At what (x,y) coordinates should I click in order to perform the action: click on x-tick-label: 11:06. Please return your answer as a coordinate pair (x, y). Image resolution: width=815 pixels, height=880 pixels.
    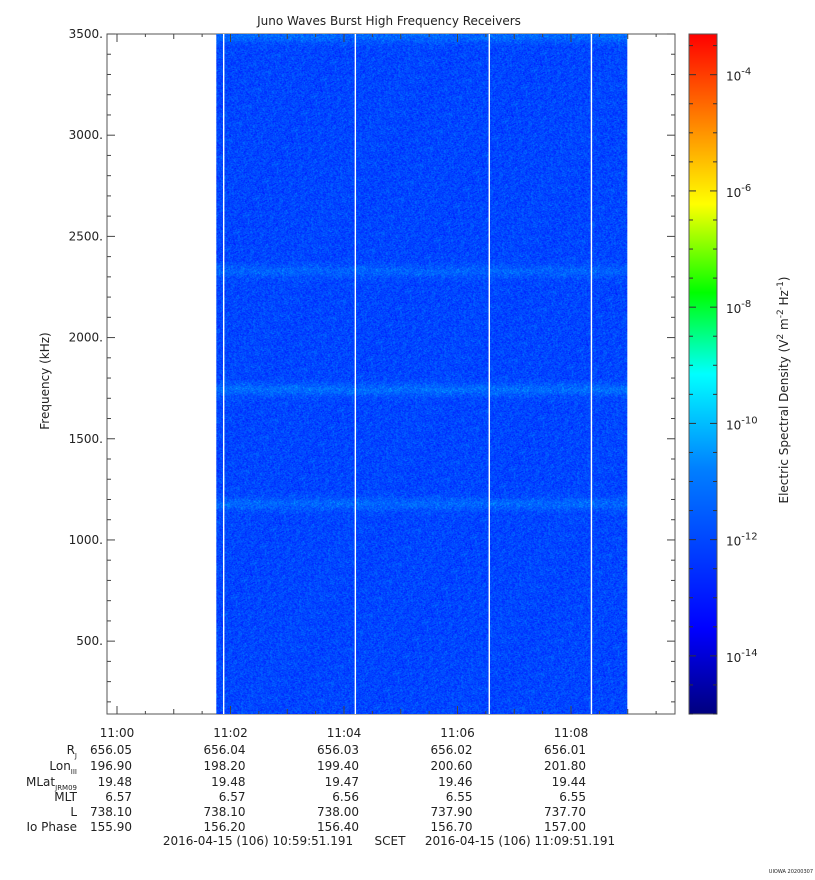
    Looking at the image, I should click on (457, 733).